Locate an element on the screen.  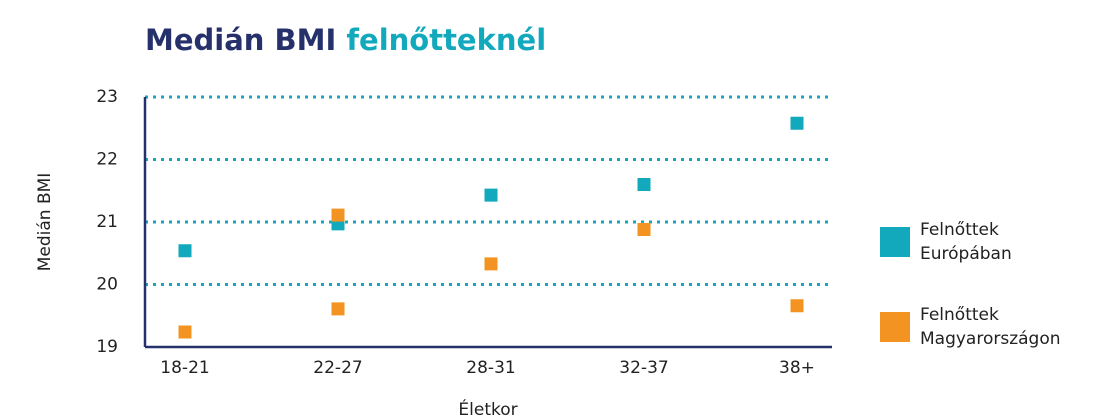
x-tick-label: 28-31 is located at coordinates (490, 368).